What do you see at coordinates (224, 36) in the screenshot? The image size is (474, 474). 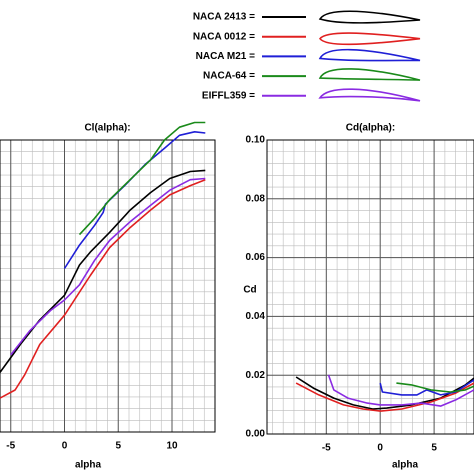 I see `legend-label: NACA 0012 =` at bounding box center [224, 36].